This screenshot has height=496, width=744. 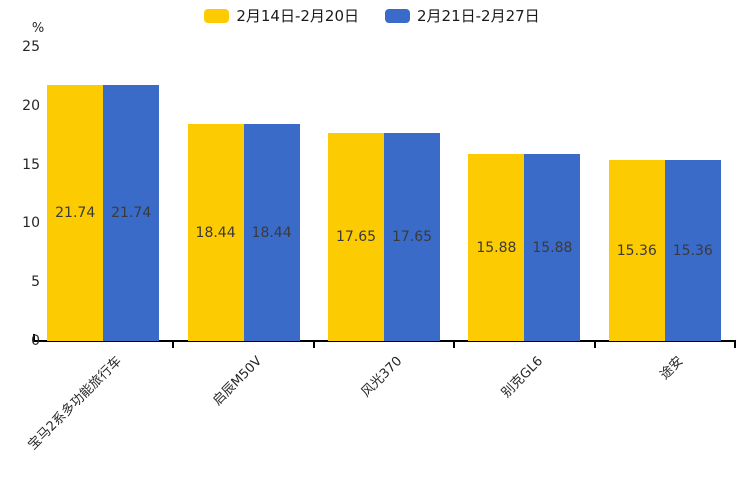 I want to click on y-tick-label: 5, so click(x=35, y=282).